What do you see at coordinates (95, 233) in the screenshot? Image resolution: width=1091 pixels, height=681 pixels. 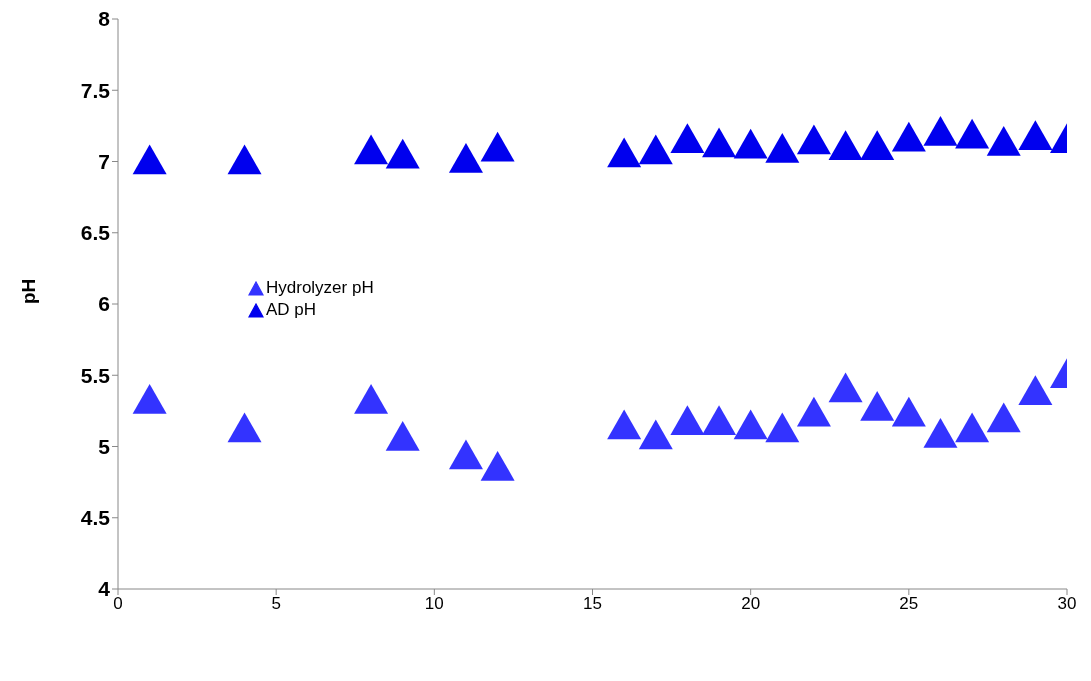 I see `y-tick-label: 6.5` at bounding box center [95, 233].